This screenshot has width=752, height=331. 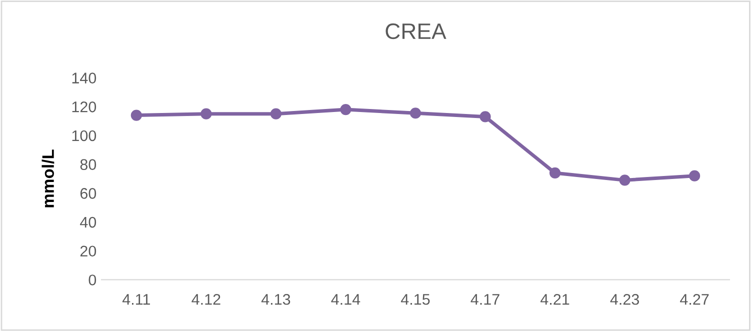 I want to click on y-tick-label: 60, so click(x=88, y=193).